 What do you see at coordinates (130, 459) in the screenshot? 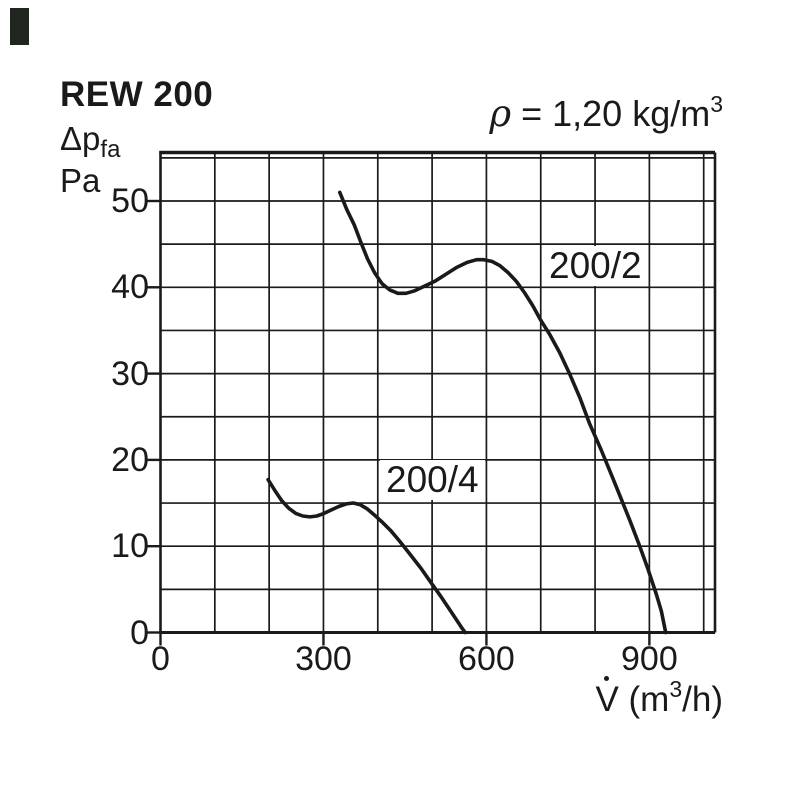
I see `y-axis-tick-label: 20` at bounding box center [130, 459].